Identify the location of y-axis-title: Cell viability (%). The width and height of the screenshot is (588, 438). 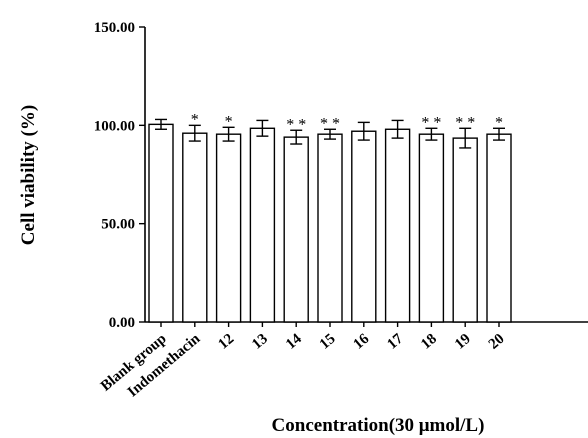
(28, 175).